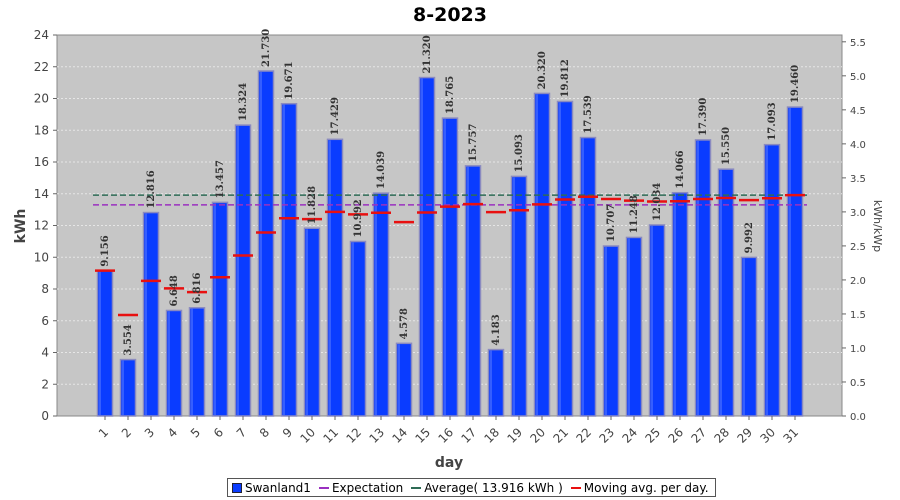 This screenshot has height=500, width=900. Describe the element at coordinates (657, 202) in the screenshot. I see `data-label: 12.034` at that location.